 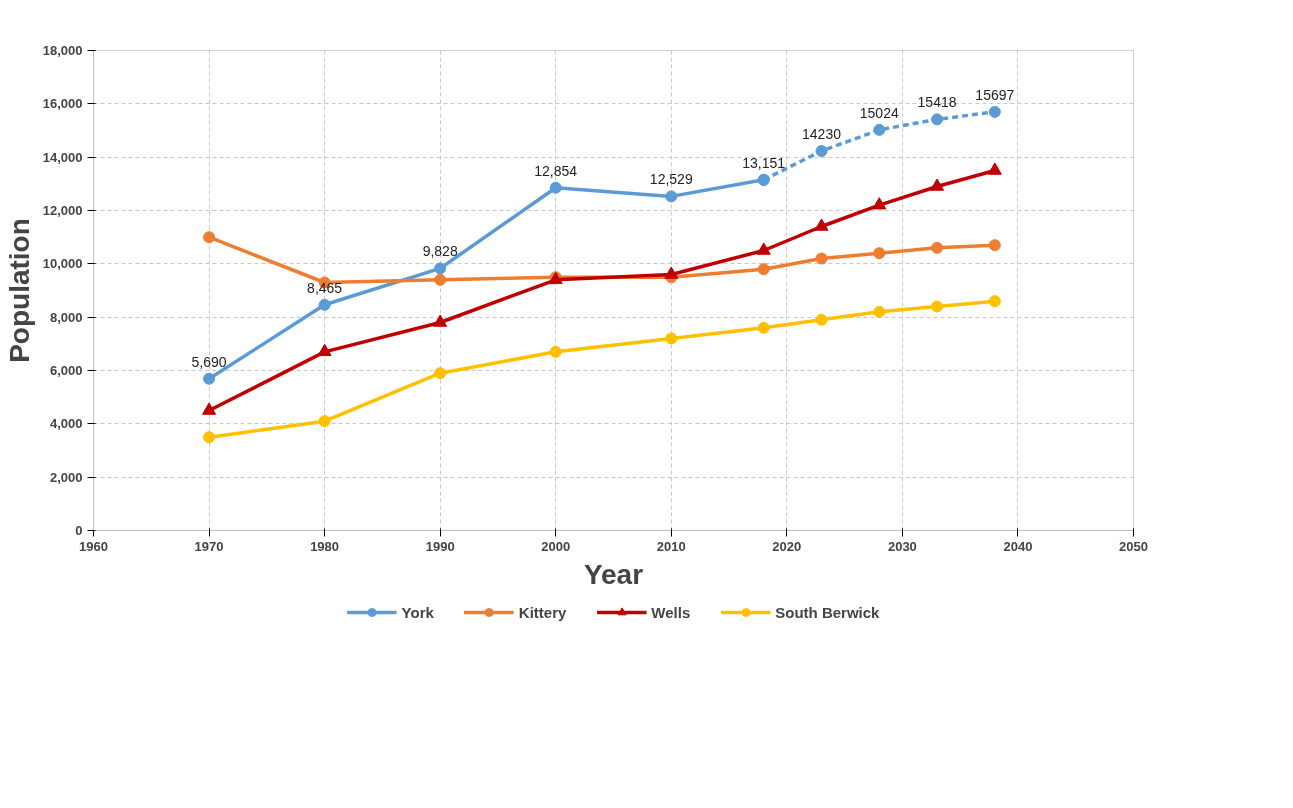 What do you see at coordinates (556, 546) in the screenshot?
I see `x-tick-label: 2000` at bounding box center [556, 546].